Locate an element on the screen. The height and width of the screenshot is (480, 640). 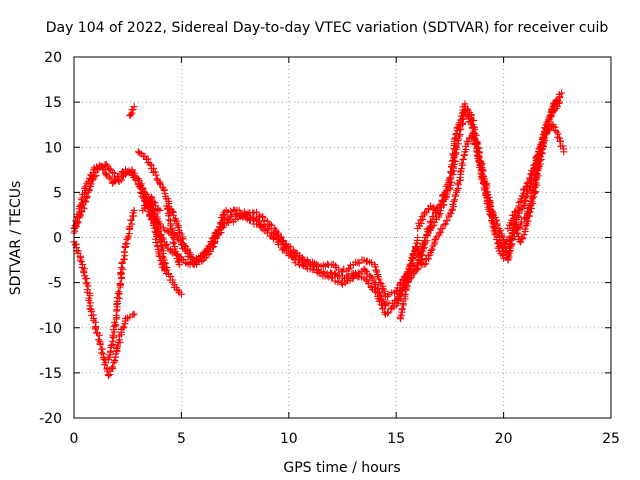
x-tick-label: 10 is located at coordinates (289, 439).